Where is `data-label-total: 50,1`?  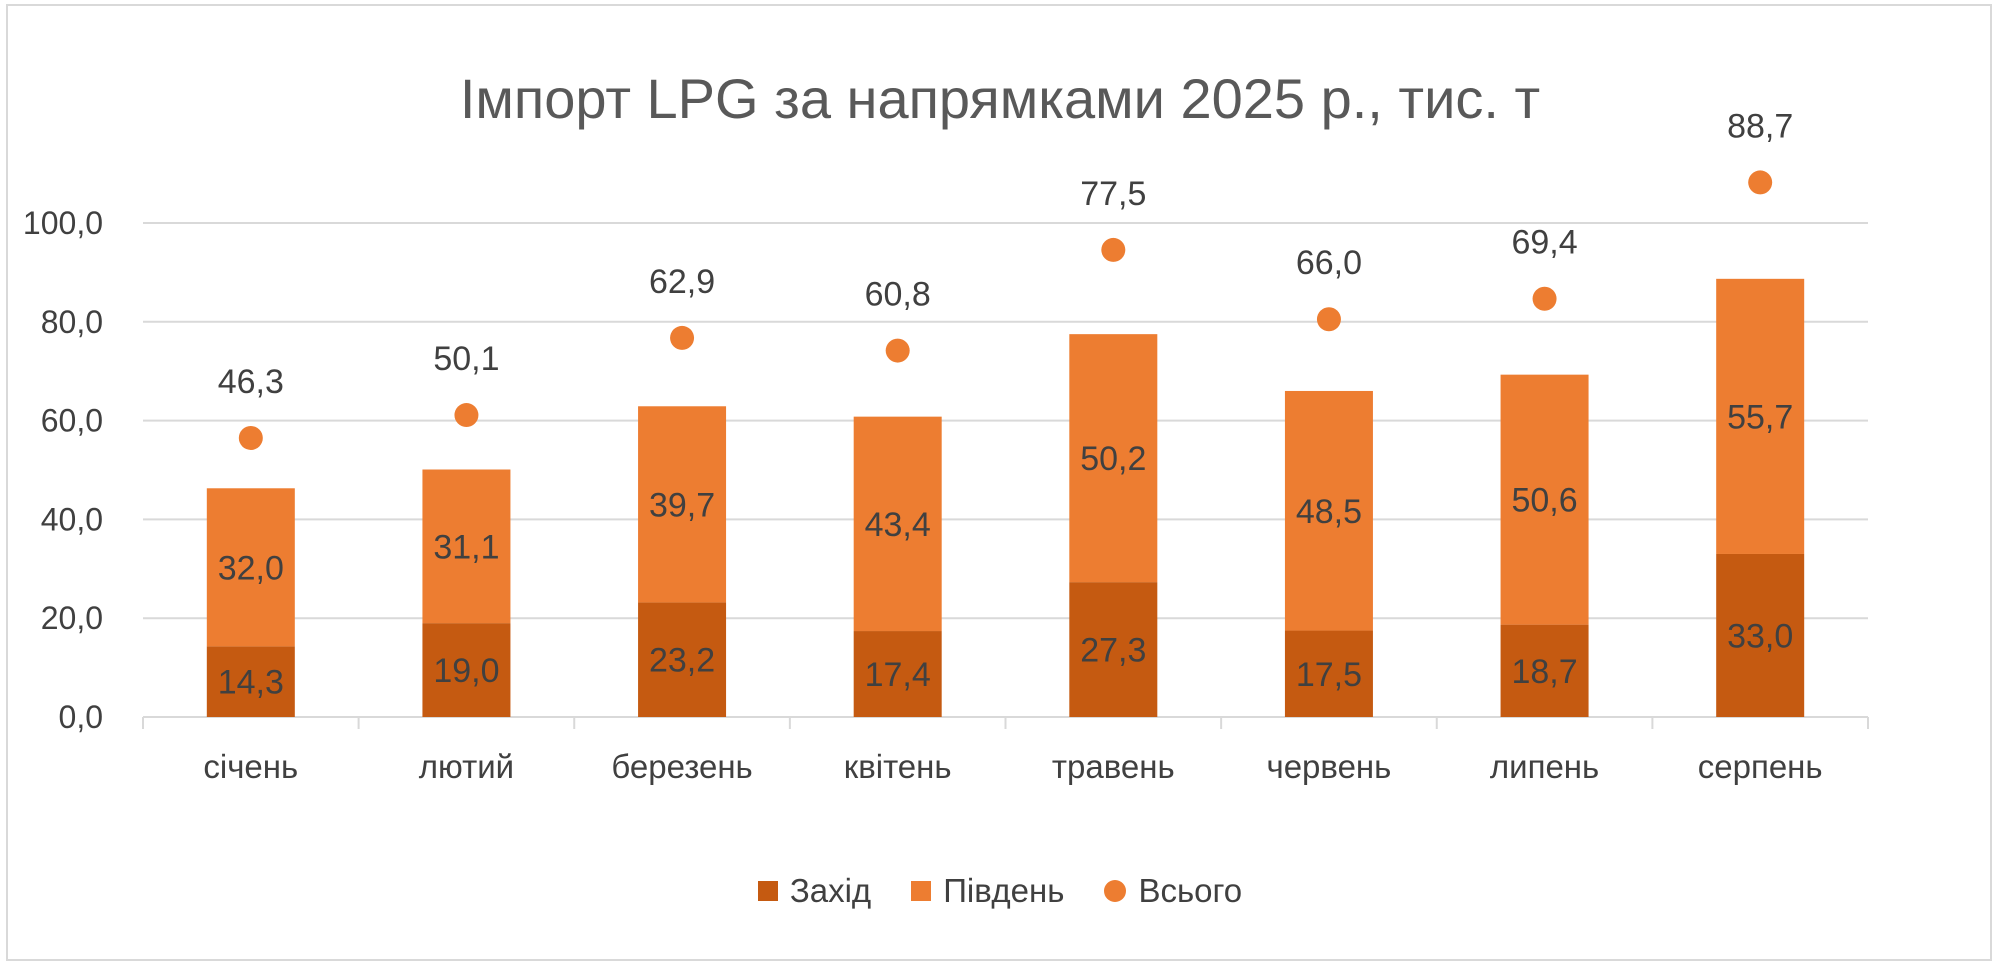
data-label-total: 50,1 is located at coordinates (466, 359).